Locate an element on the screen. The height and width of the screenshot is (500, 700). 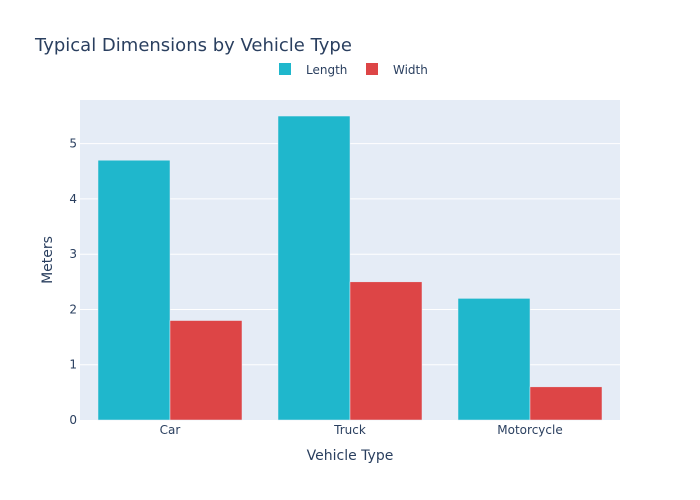
legend: Length Width is located at coordinates (353, 70).